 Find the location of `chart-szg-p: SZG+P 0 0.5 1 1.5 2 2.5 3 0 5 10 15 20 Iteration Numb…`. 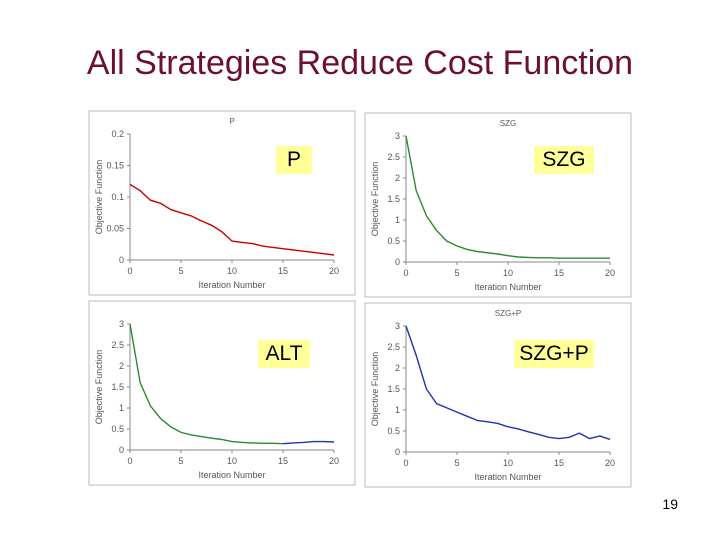

chart-szg-p: SZG+P 0 0.5 1 1.5 2 2.5 3 0 5 10 15 20 Iteration Numb… is located at coordinates (498, 395).